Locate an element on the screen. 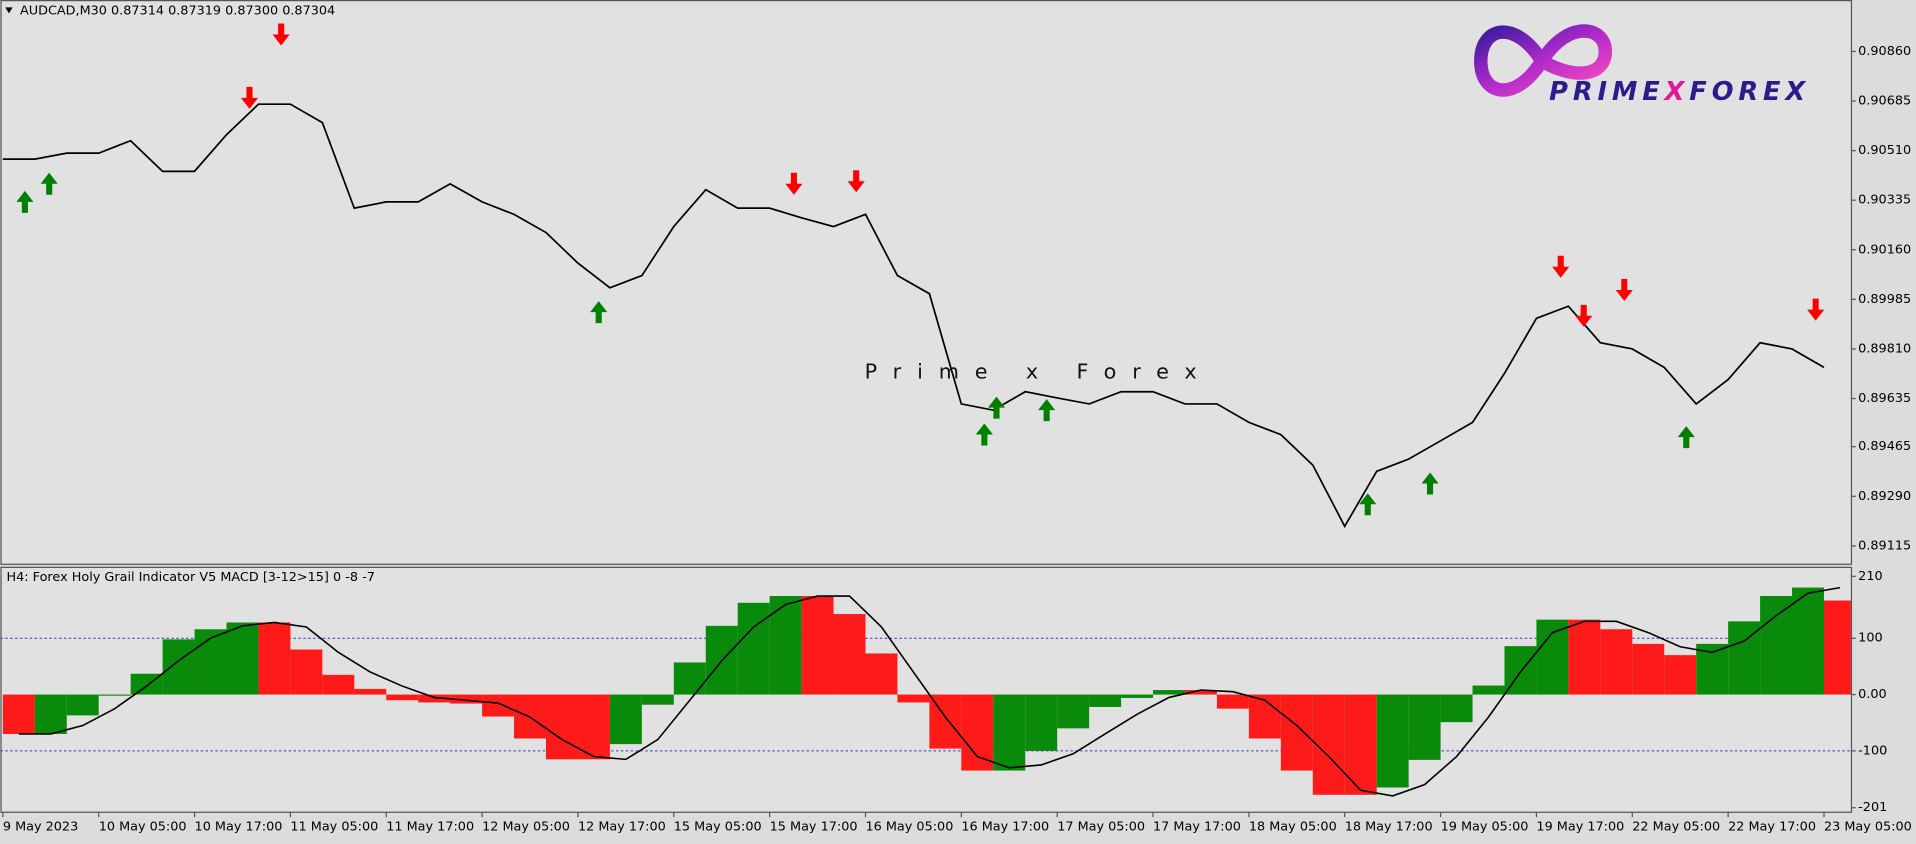  x-tick-label: 17 May 05:00 is located at coordinates (1101, 826).